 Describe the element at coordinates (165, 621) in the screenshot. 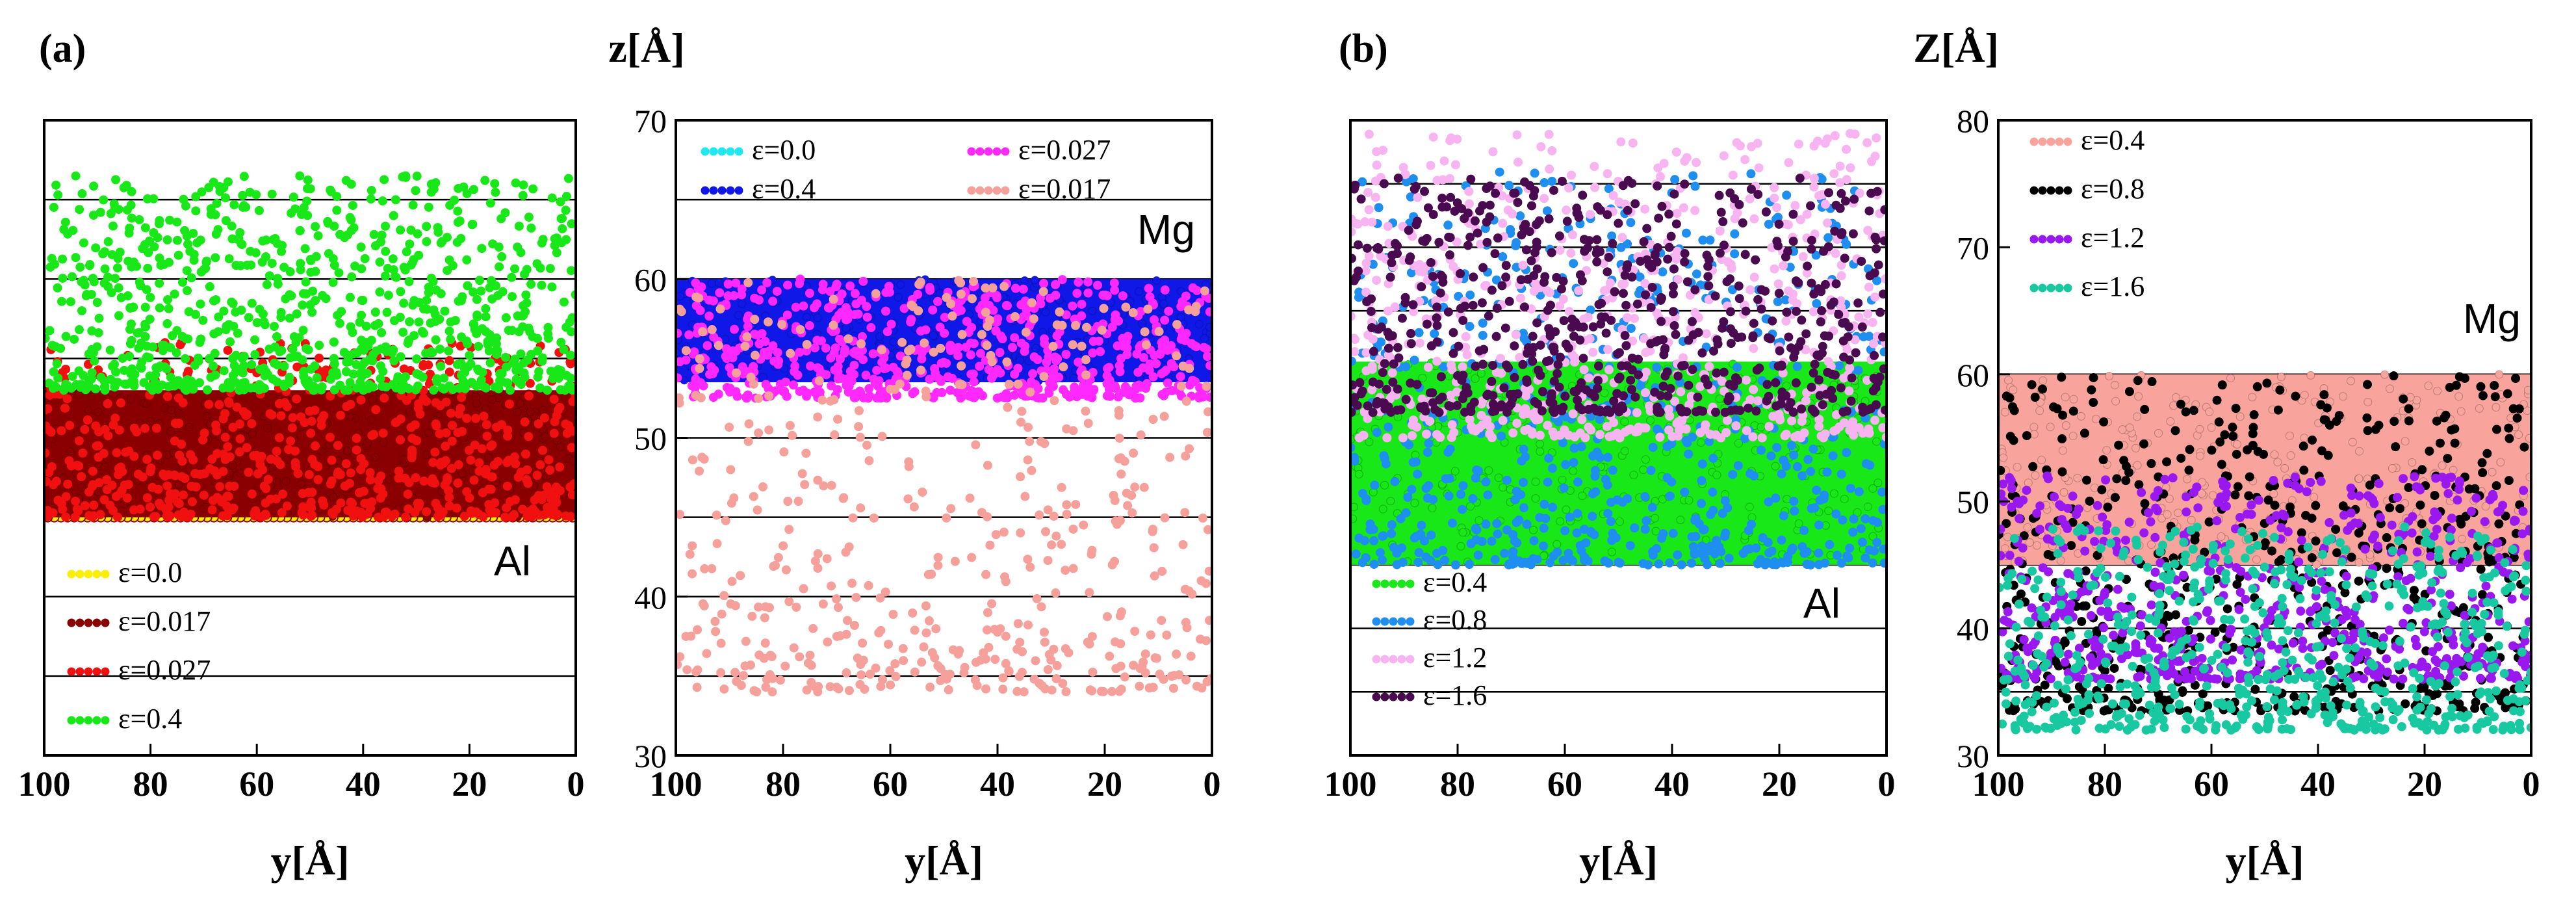

I see `legend-label: ε=0.017` at that location.